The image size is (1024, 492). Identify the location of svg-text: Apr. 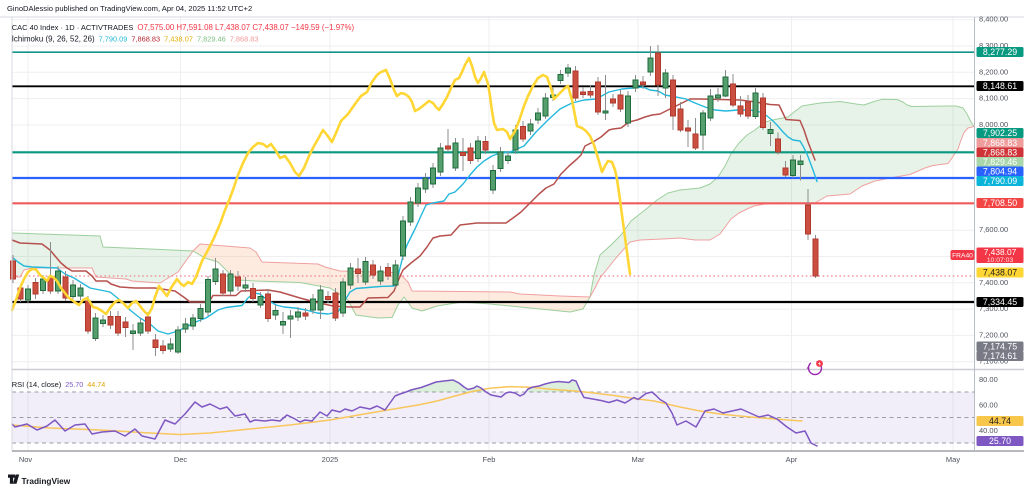
(792, 459).